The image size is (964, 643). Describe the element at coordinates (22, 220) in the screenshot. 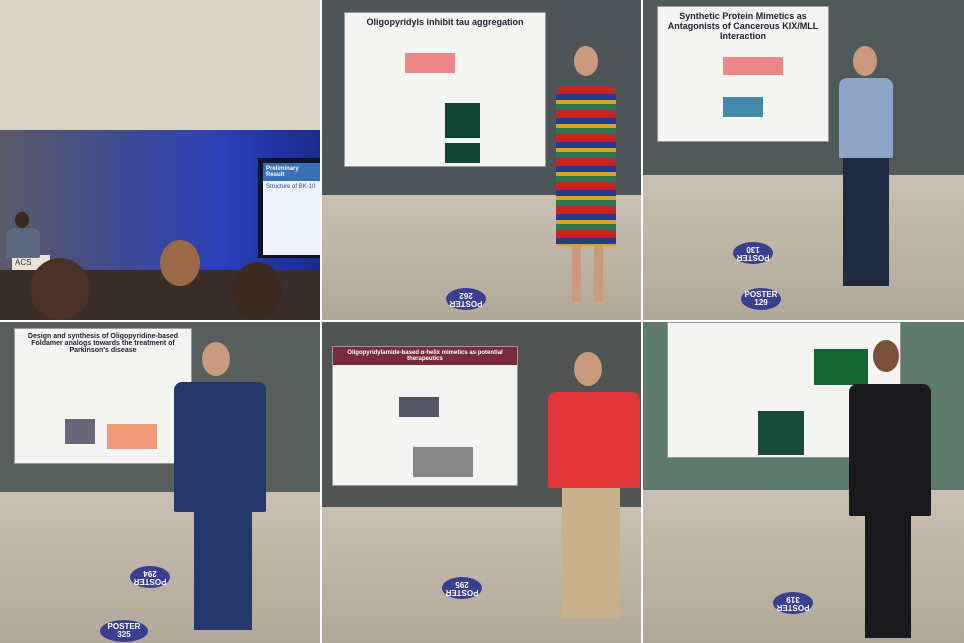

I see `speaker-head` at that location.